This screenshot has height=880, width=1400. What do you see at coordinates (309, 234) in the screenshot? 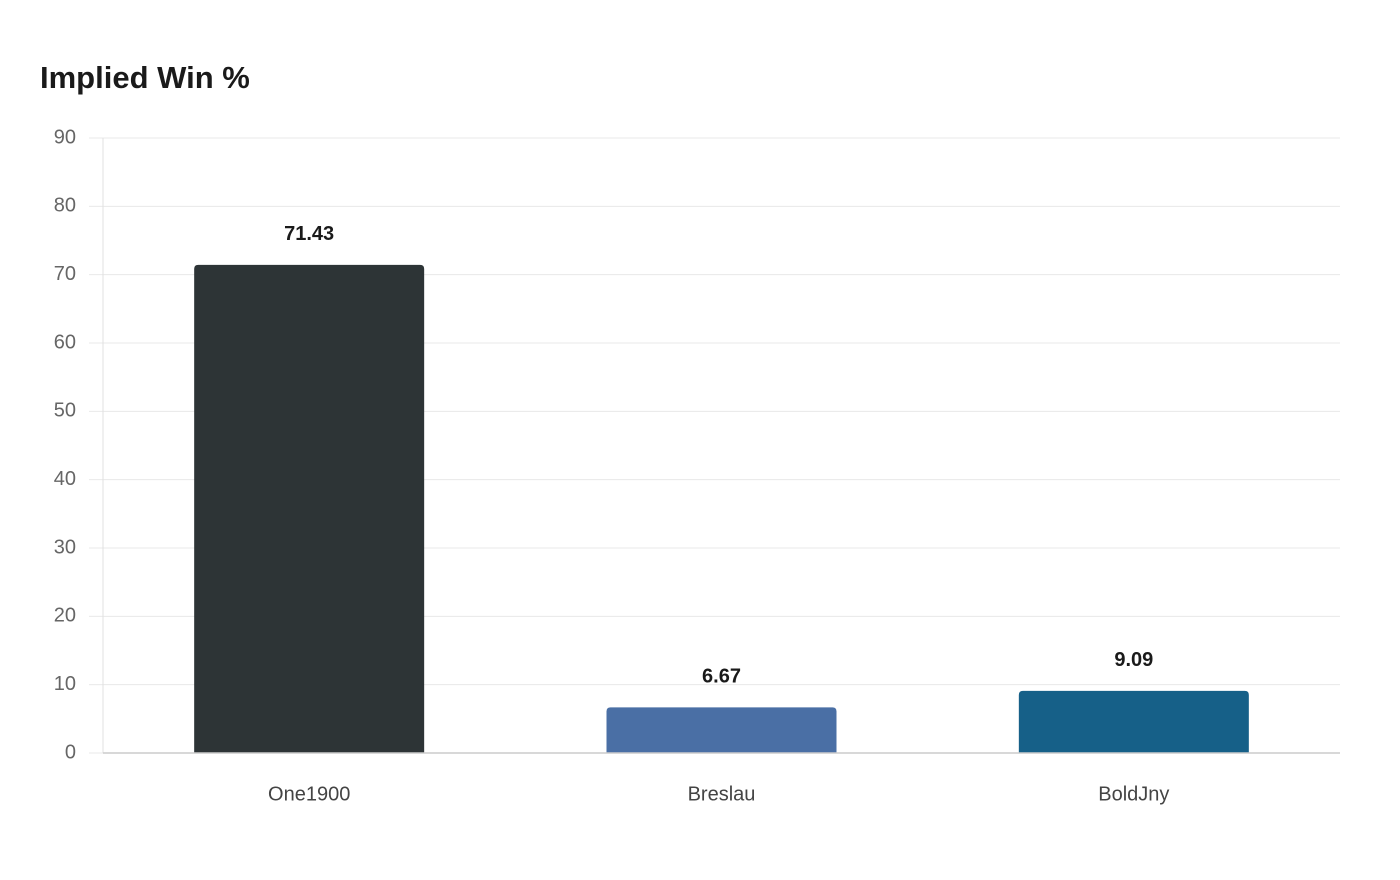
I see `value-label: 71.43` at bounding box center [309, 234].